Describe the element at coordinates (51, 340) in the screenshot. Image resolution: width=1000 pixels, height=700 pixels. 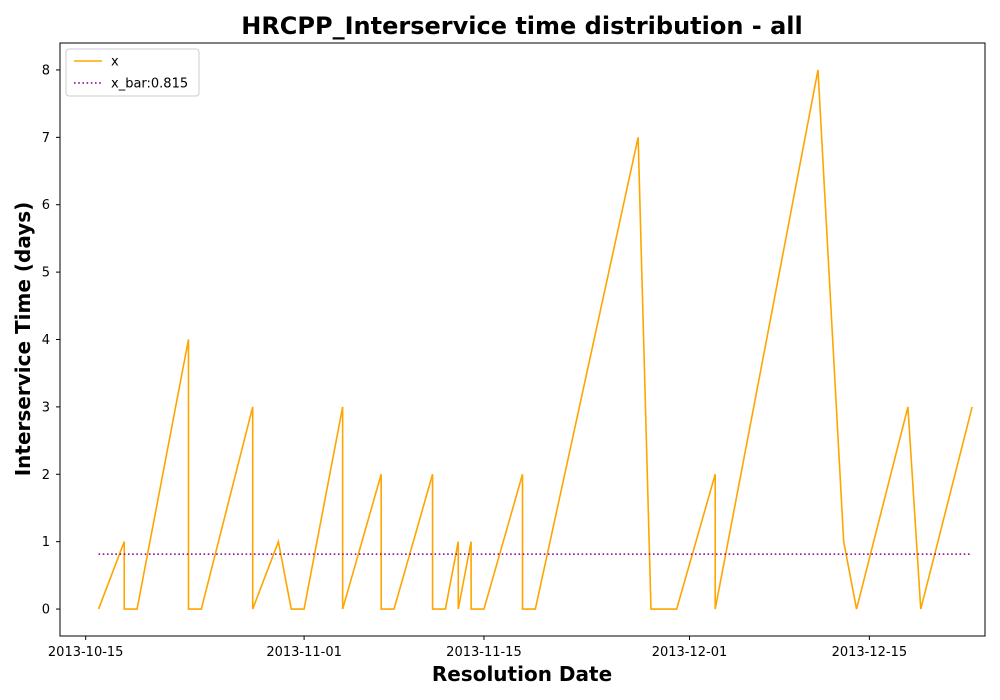
I see `y-axis: 0 1 2 3 4 5 6 7 8` at that location.